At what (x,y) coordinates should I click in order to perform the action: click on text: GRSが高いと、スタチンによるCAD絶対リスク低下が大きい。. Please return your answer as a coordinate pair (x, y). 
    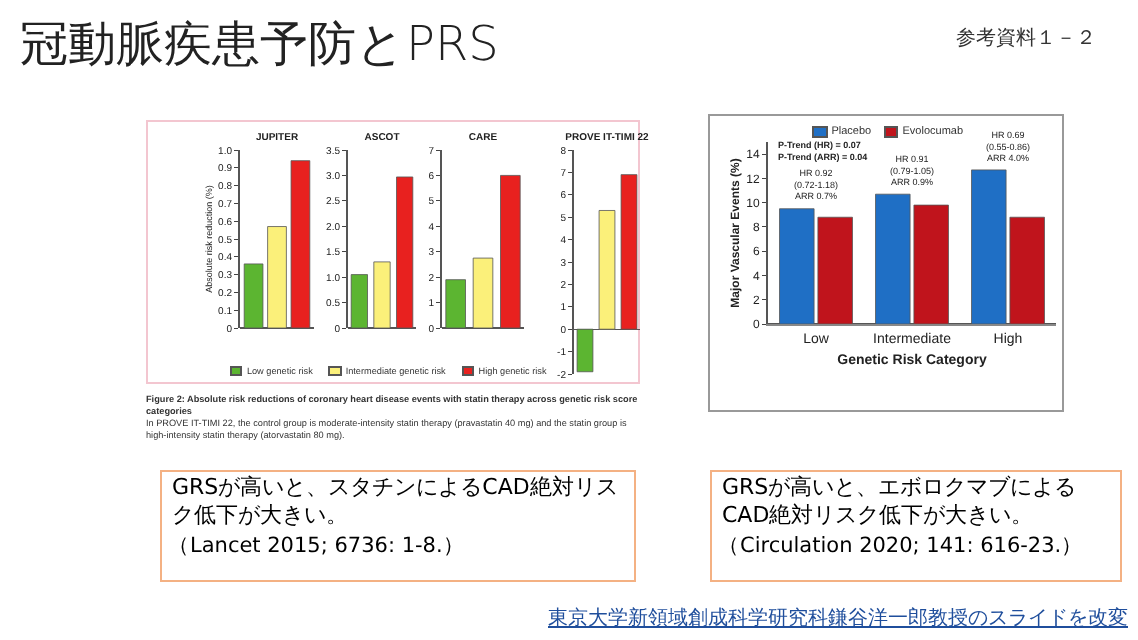
    Looking at the image, I should click on (396, 502).